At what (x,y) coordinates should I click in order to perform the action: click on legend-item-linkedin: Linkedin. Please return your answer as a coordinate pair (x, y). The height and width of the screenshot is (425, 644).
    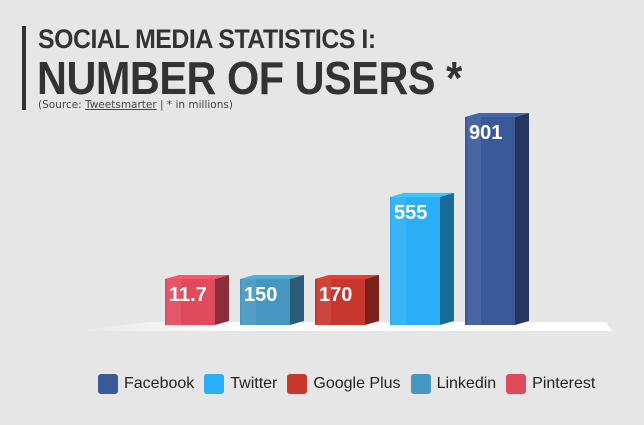
    Looking at the image, I should click on (453, 384).